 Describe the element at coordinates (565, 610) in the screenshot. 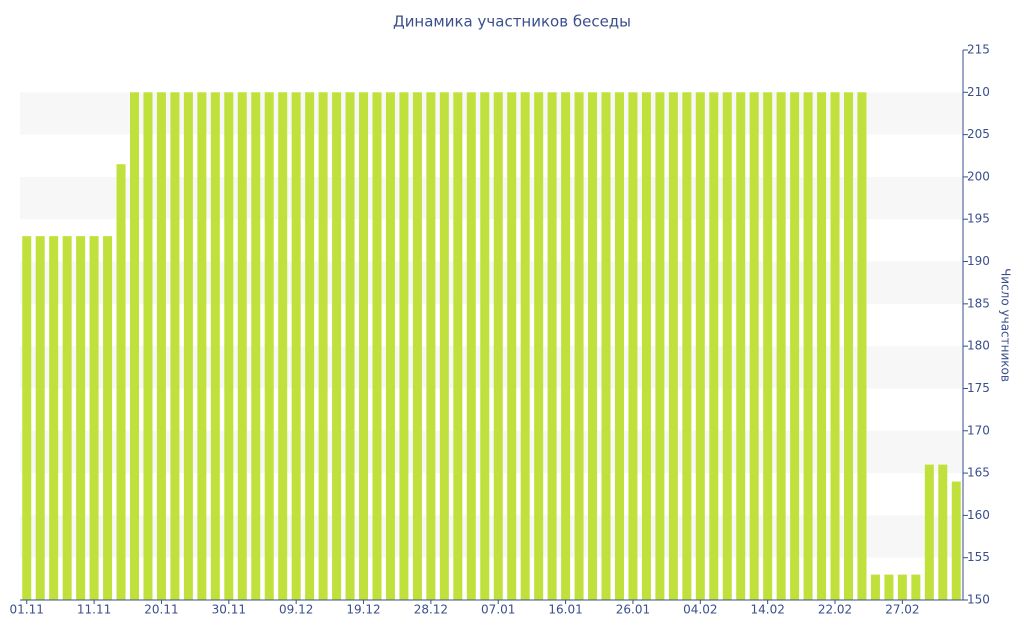

I see `x-tick-label: 16.01` at that location.